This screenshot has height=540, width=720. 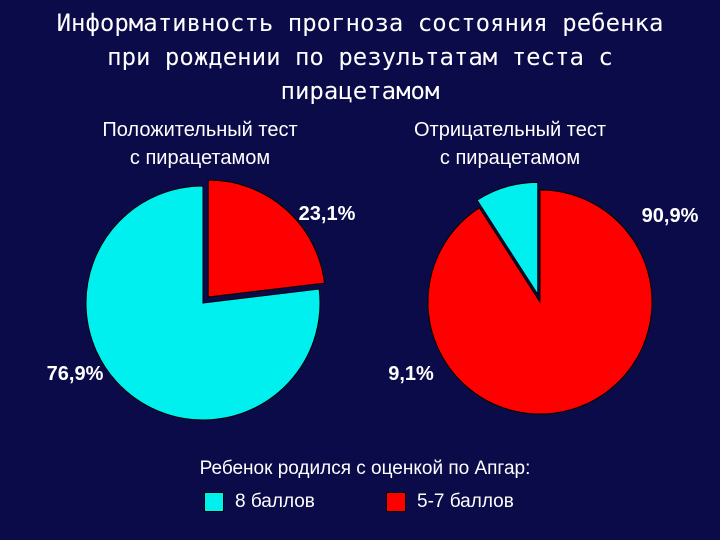 What do you see at coordinates (396, 502) in the screenshot?
I see `legend-swatch-red` at bounding box center [396, 502].